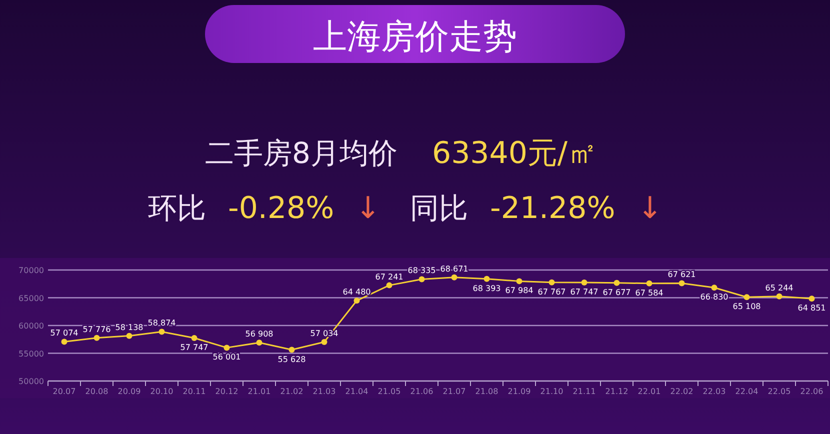 The image size is (830, 434). Describe the element at coordinates (714, 391) in the screenshot. I see `x-tick-label: 22.03` at that location.